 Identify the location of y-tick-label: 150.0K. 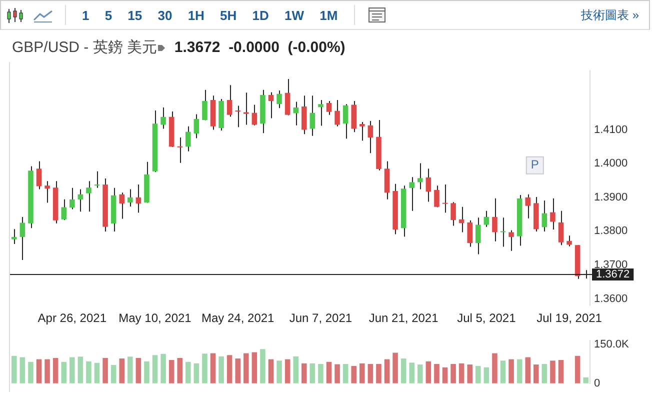
(612, 344).